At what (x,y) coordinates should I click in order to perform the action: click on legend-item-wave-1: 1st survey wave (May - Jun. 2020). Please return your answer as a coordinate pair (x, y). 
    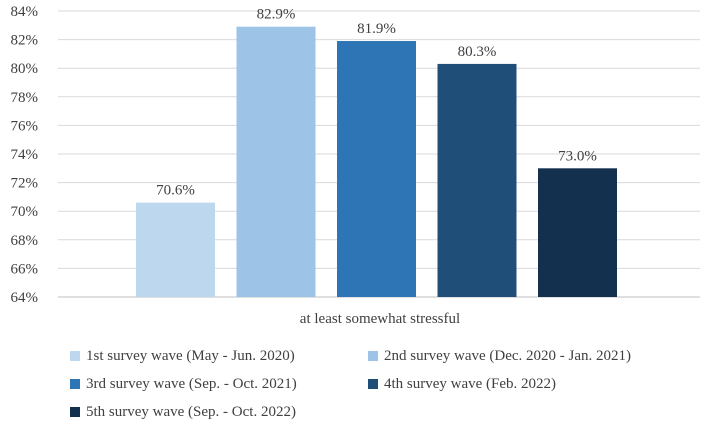
    Looking at the image, I should click on (215, 356).